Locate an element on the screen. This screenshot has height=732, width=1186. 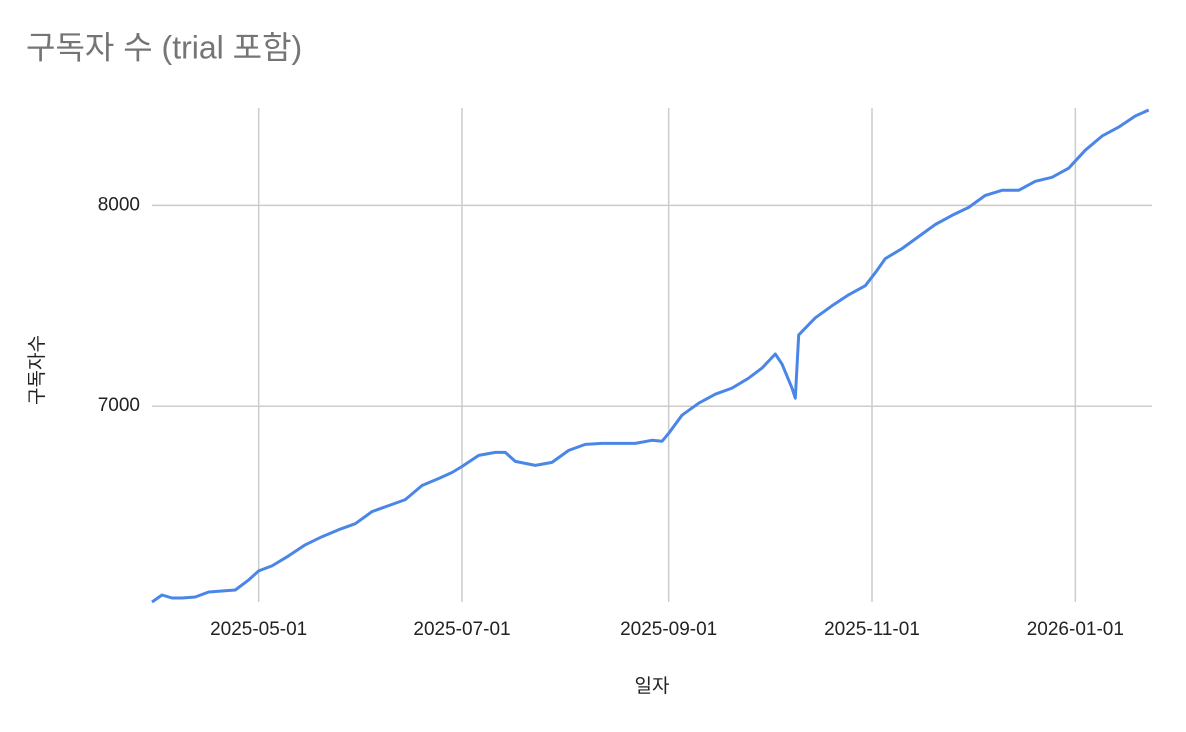
y-tick-label: 7000 is located at coordinates (119, 405).